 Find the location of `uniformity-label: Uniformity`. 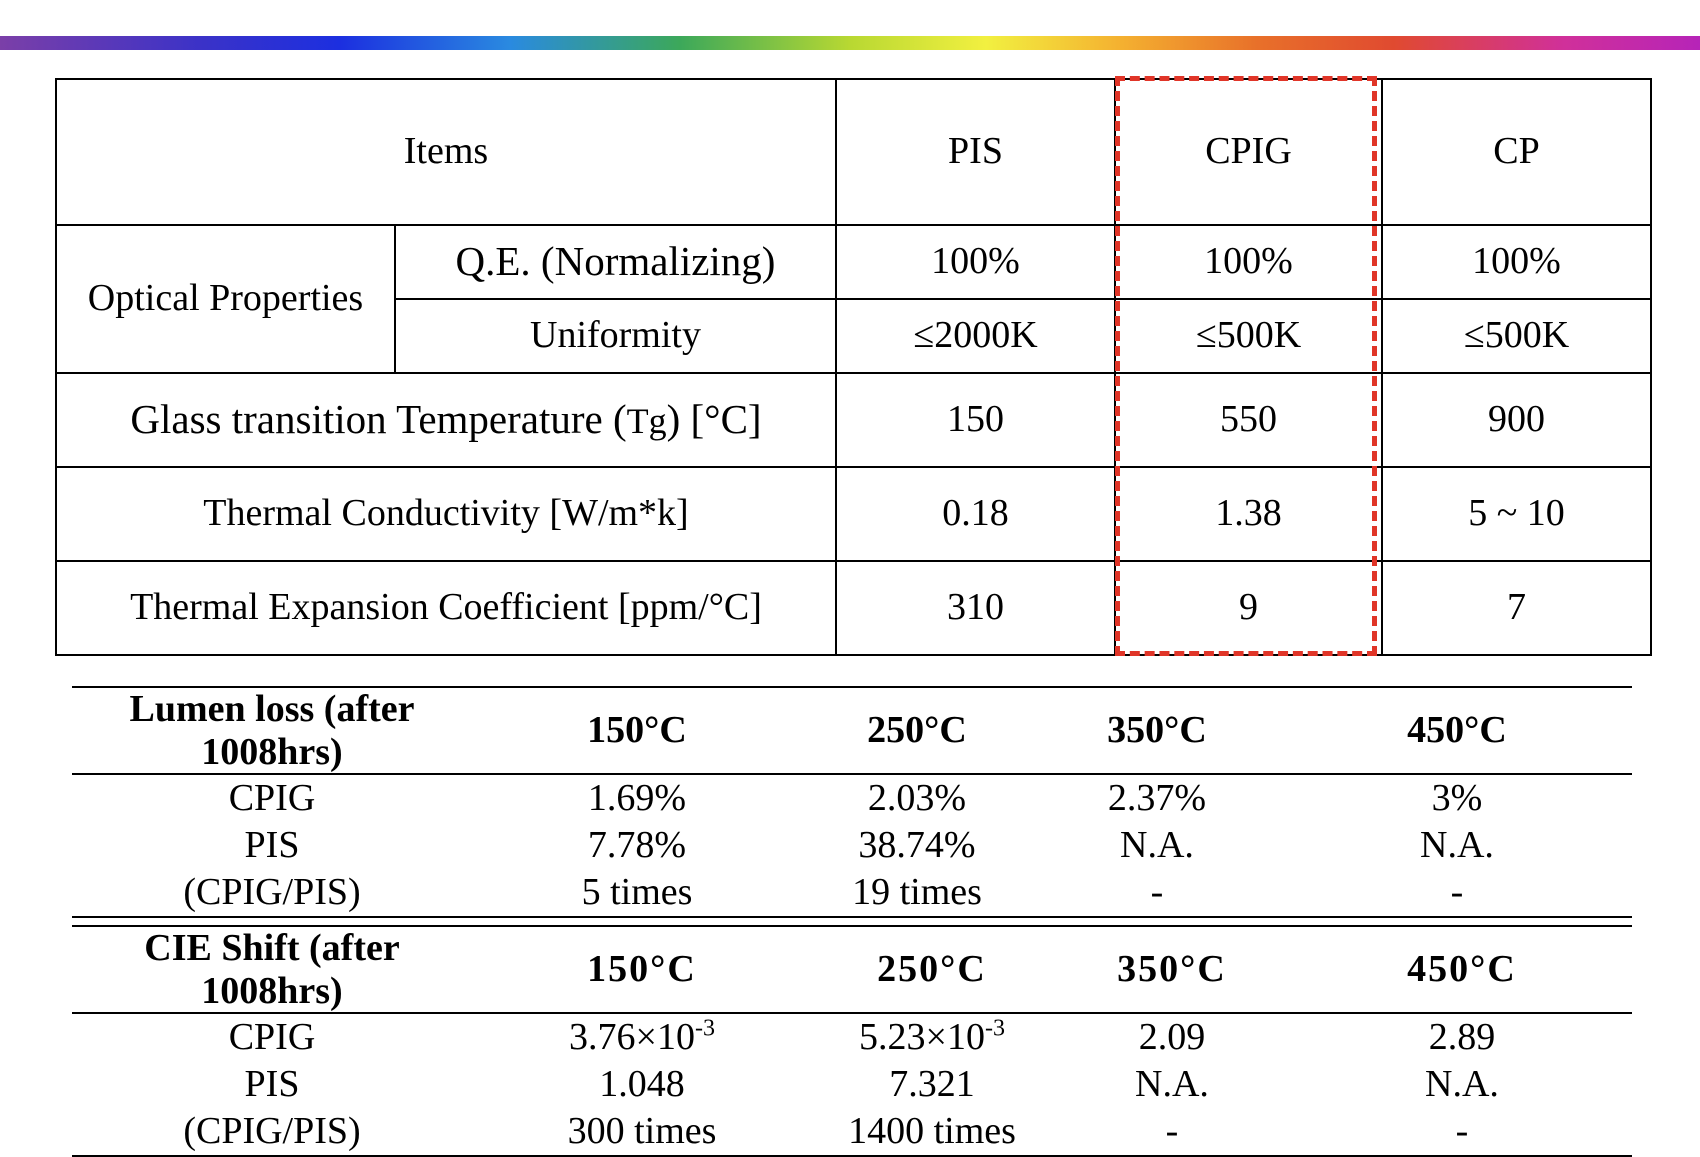

uniformity-label: Uniformity is located at coordinates (615, 336).